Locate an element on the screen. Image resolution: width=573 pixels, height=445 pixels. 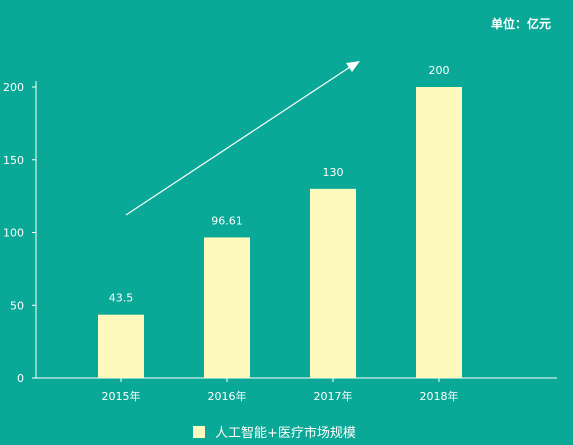
y-tick-label: 100 is located at coordinates (13, 233).